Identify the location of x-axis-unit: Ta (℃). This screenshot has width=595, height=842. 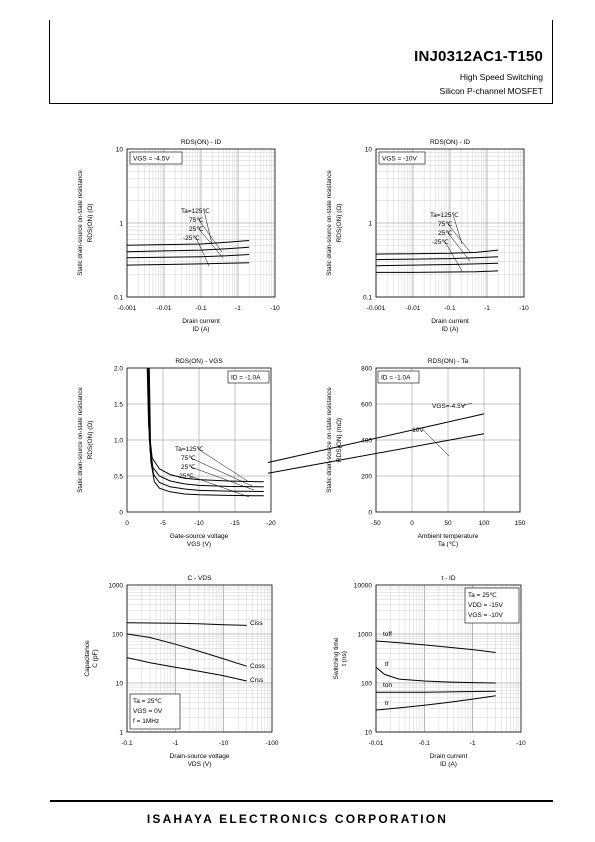
(448, 544).